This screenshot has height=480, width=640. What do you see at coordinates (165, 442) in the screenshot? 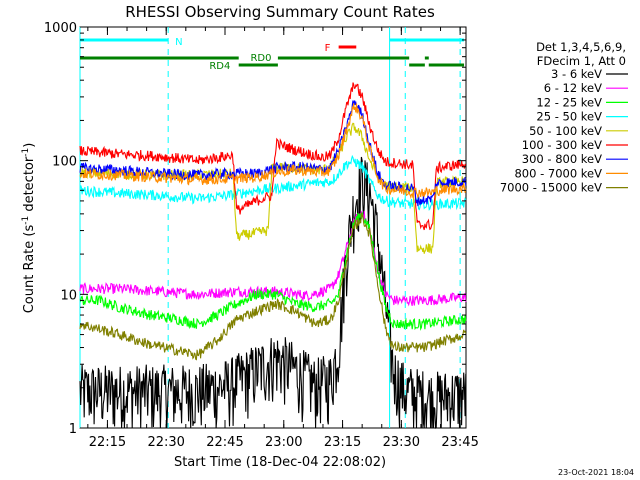
I see `x-tick-label-1: 22:30` at bounding box center [165, 442].